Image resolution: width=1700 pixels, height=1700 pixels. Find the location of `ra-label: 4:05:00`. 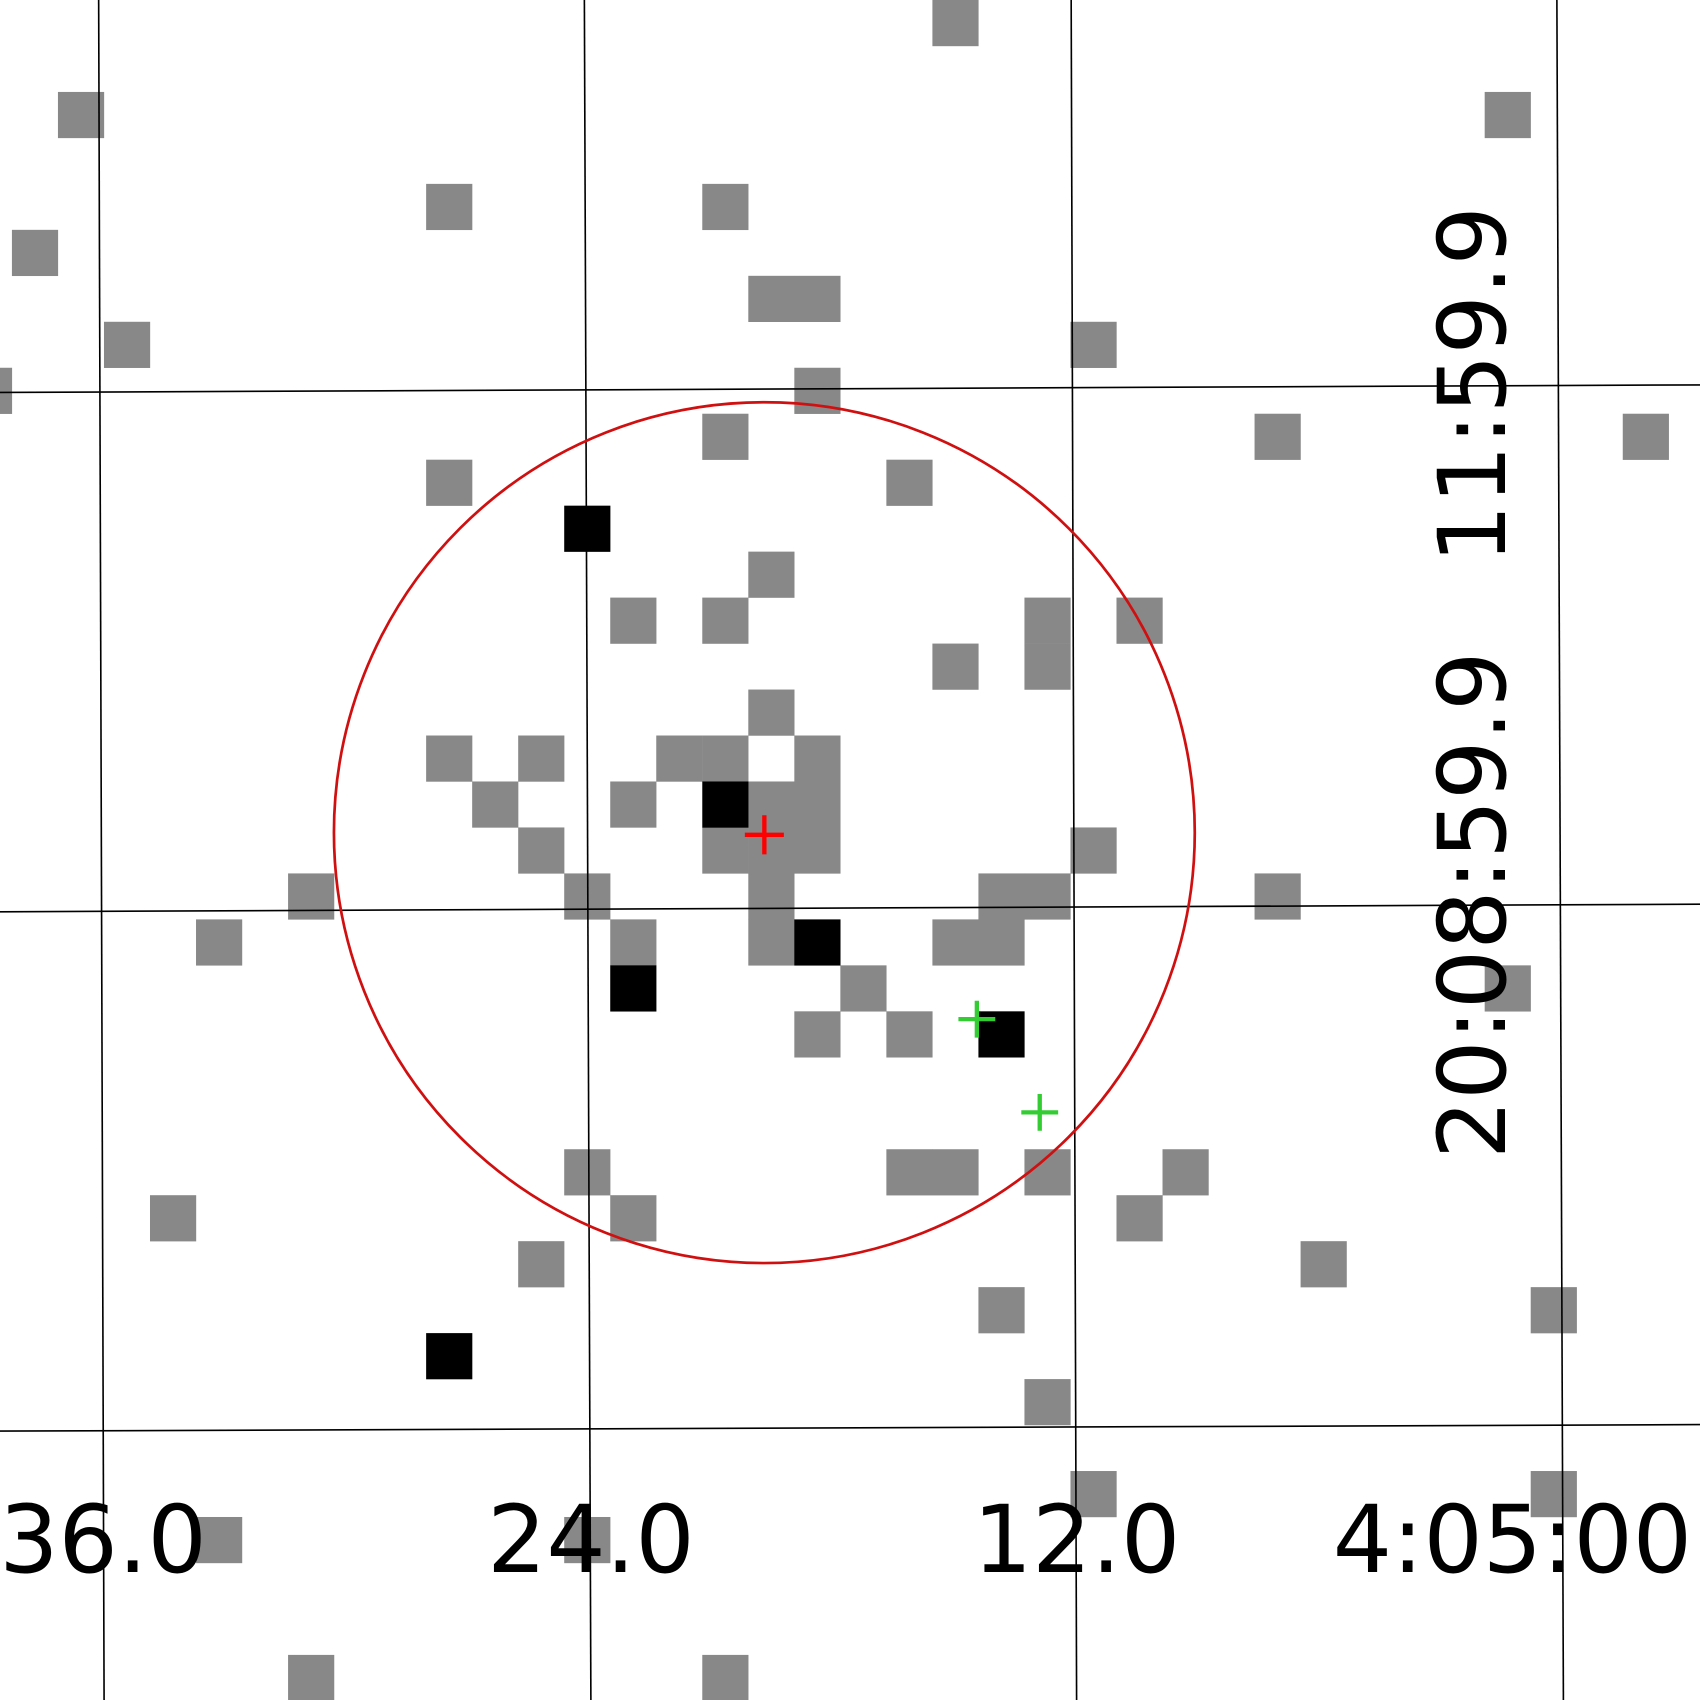

ra-label: 4:05:00 is located at coordinates (1512, 1539).